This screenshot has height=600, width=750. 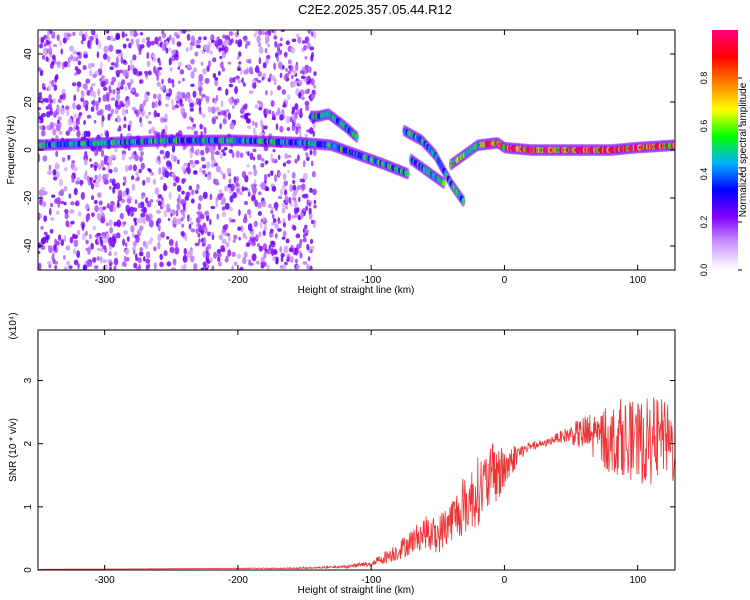 What do you see at coordinates (28, 245) in the screenshot?
I see `spectrogram-y-tick-label: -40` at bounding box center [28, 245].